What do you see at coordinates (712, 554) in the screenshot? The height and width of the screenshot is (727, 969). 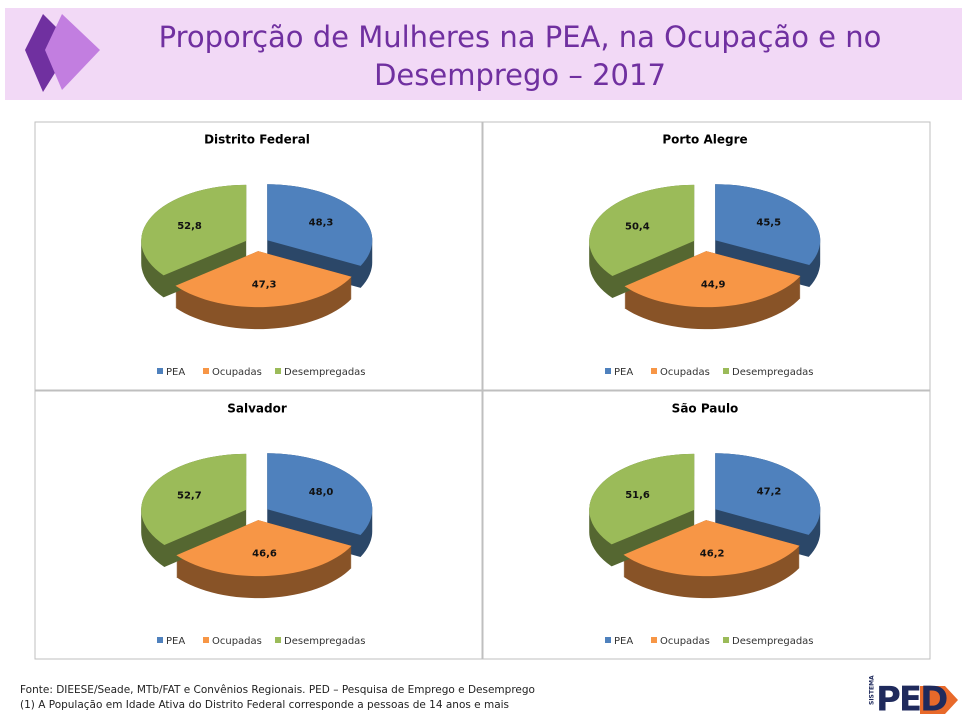 I see `data-label: 46,2` at bounding box center [712, 554].